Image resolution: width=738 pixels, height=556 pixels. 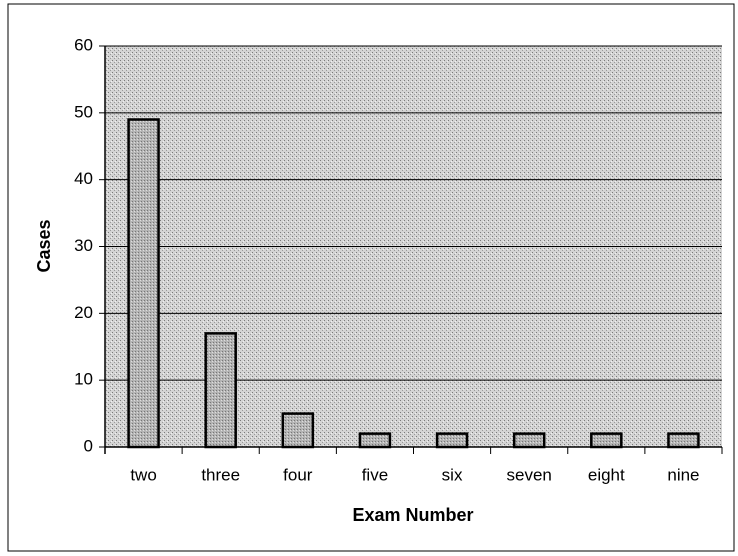 What do you see at coordinates (606, 474) in the screenshot?
I see `x-tick-label: eight` at bounding box center [606, 474].